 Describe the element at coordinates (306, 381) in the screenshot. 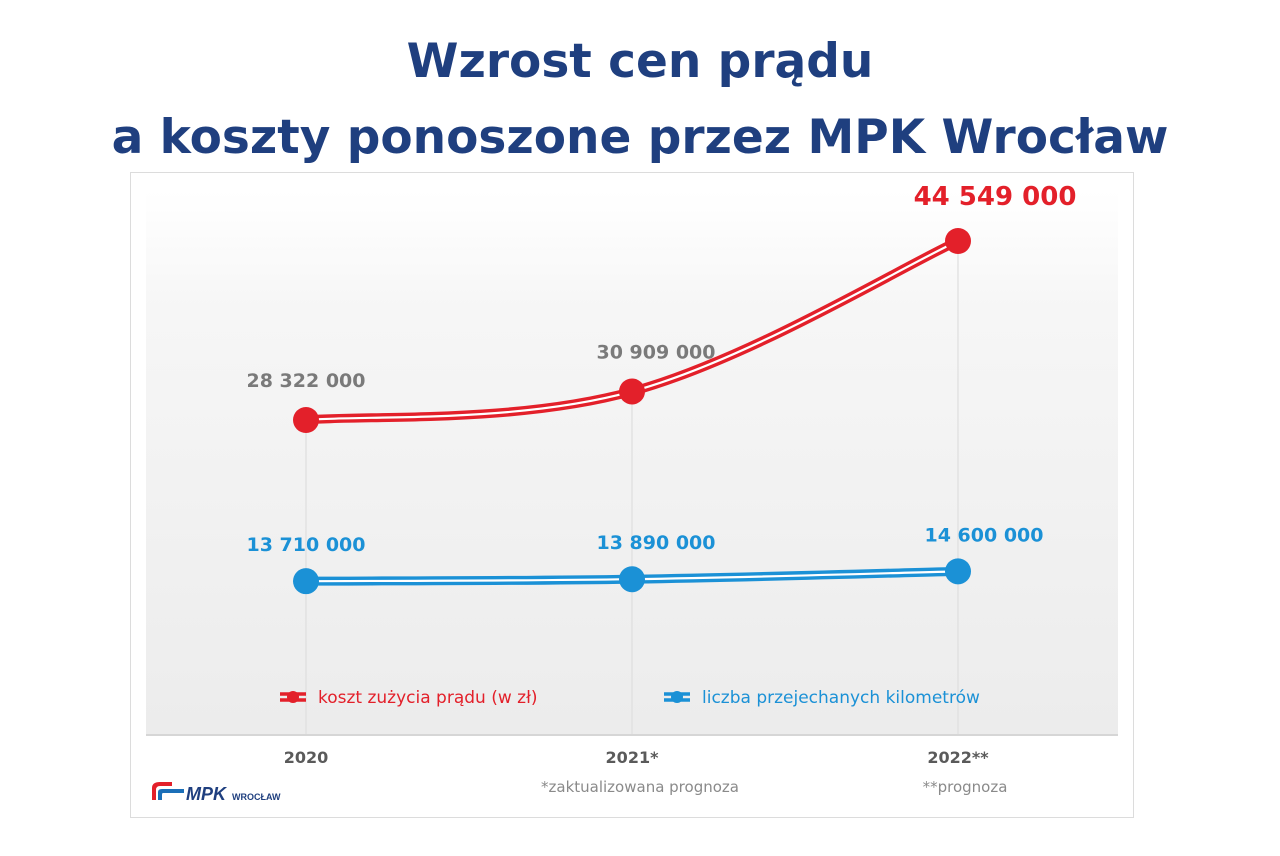

I see `data-label: 28 322 000` at that location.